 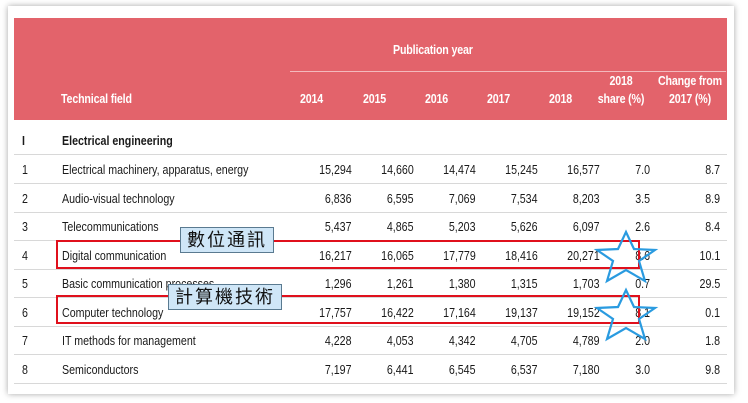 What do you see at coordinates (227, 240) in the screenshot?
I see `callout-digital-communication: 數位通訊` at bounding box center [227, 240].